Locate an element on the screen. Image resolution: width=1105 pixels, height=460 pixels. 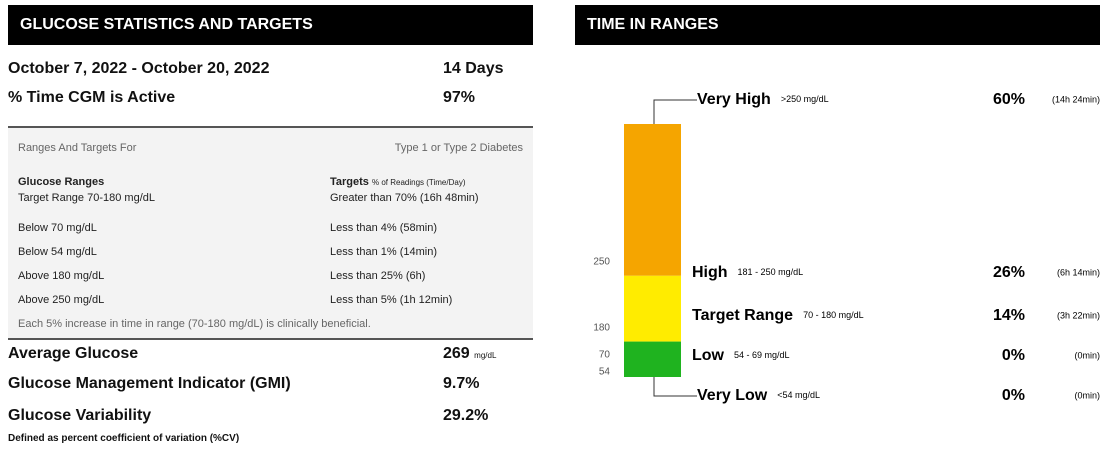
threshold-label: 70 is located at coordinates (605, 355).